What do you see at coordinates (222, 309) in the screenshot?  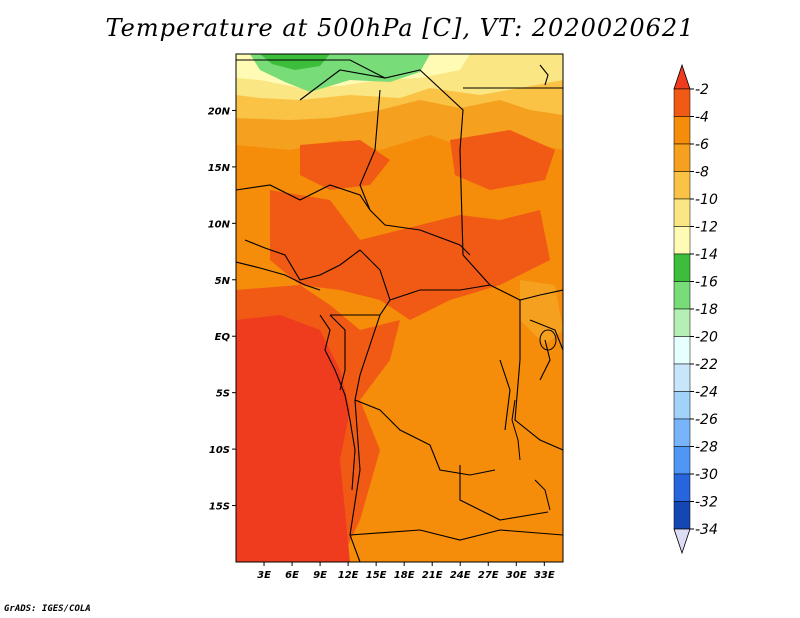 I see `latitude-axis: 20N 15N 10N 5N EQ 5S 10S 15S` at bounding box center [222, 309].